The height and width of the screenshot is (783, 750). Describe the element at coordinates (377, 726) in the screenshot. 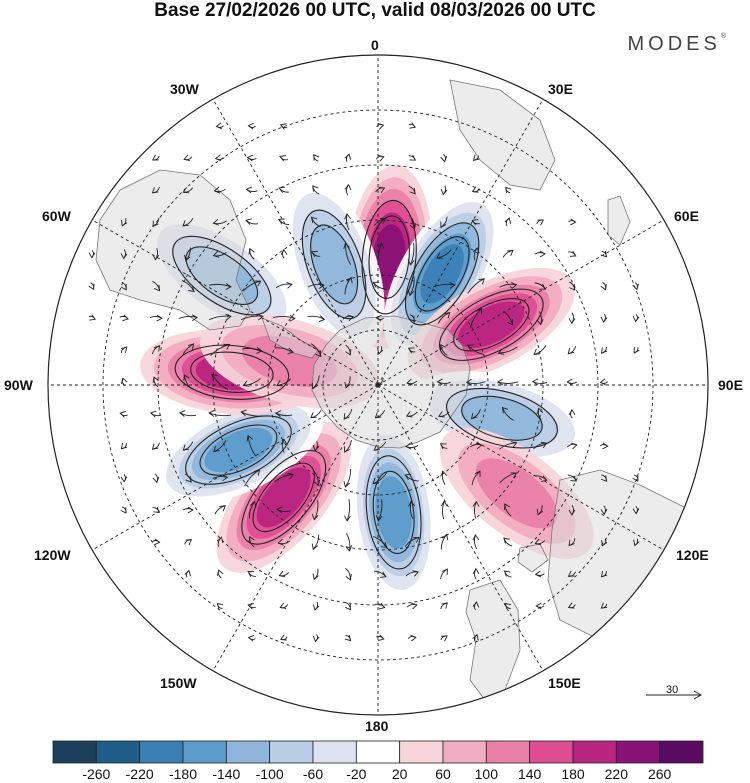

I see `lon-label-180: 180` at that location.